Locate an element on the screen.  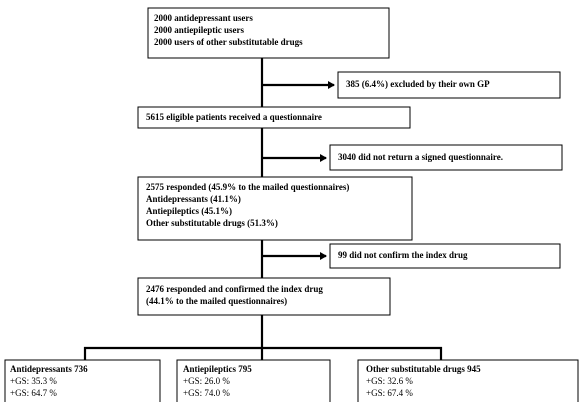
box-text: Antiepileptics 795 is located at coordinates (217, 369).